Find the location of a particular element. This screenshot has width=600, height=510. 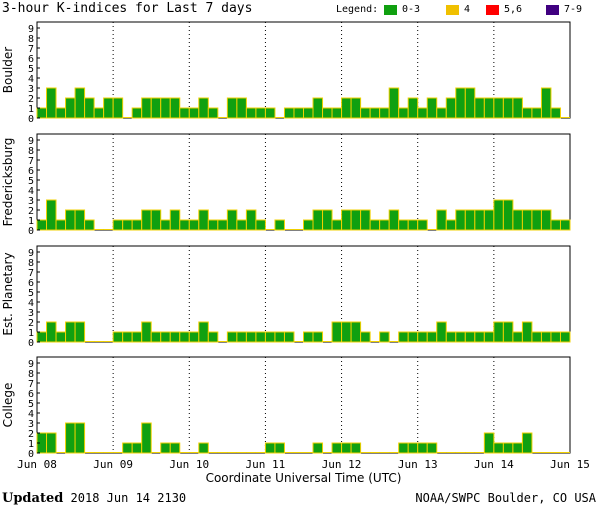

y-tick-label: 9 is located at coordinates (31, 364).